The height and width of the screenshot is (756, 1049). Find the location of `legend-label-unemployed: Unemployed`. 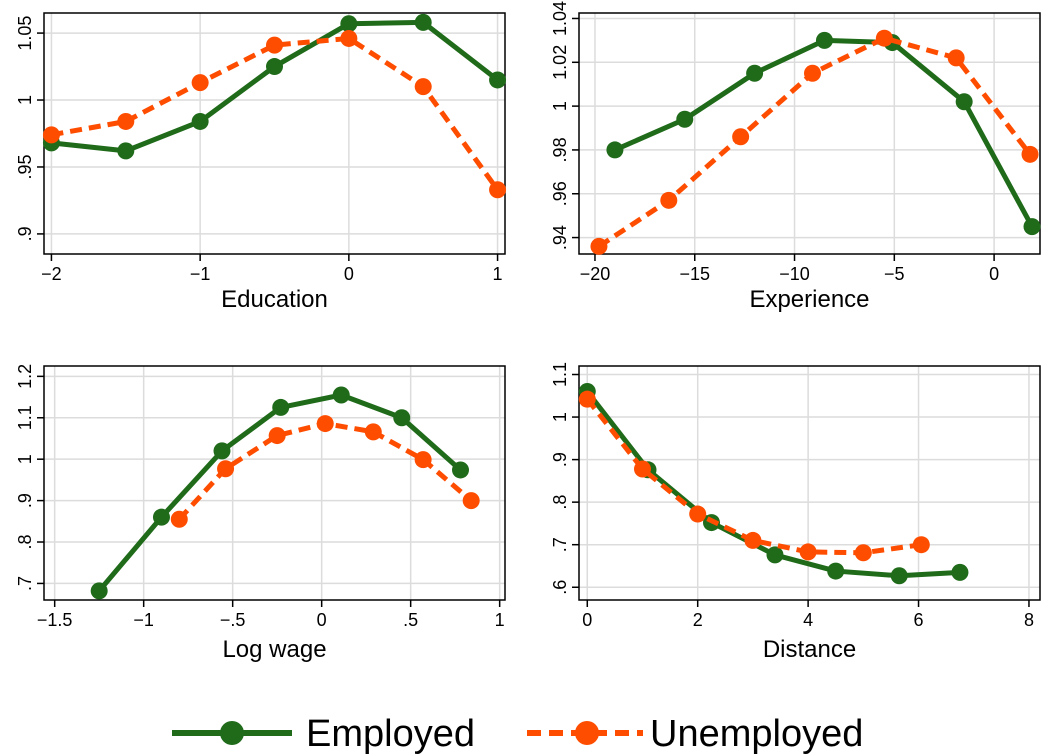

legend-label-unemployed: Unemployed is located at coordinates (756, 734).